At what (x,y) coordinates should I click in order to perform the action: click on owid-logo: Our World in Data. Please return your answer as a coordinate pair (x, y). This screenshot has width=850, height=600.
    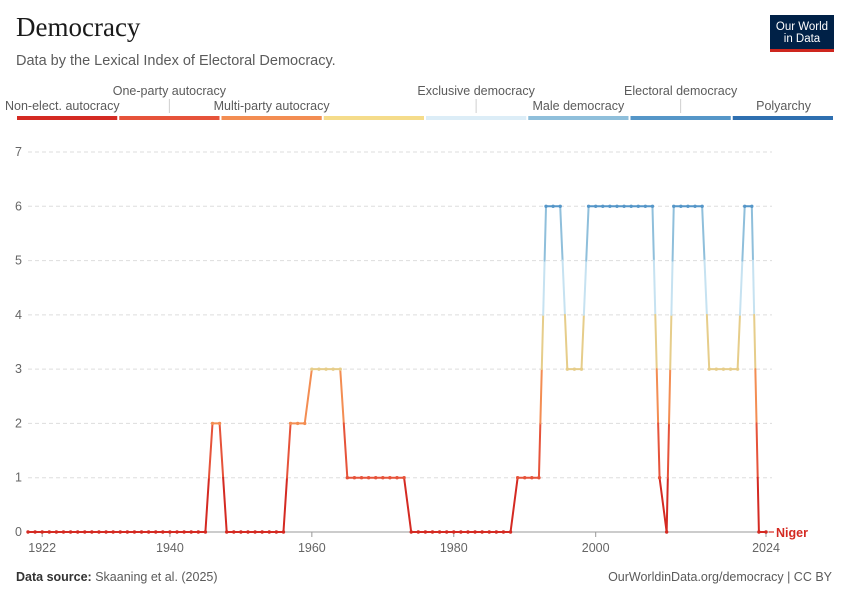
    Looking at the image, I should click on (802, 33).